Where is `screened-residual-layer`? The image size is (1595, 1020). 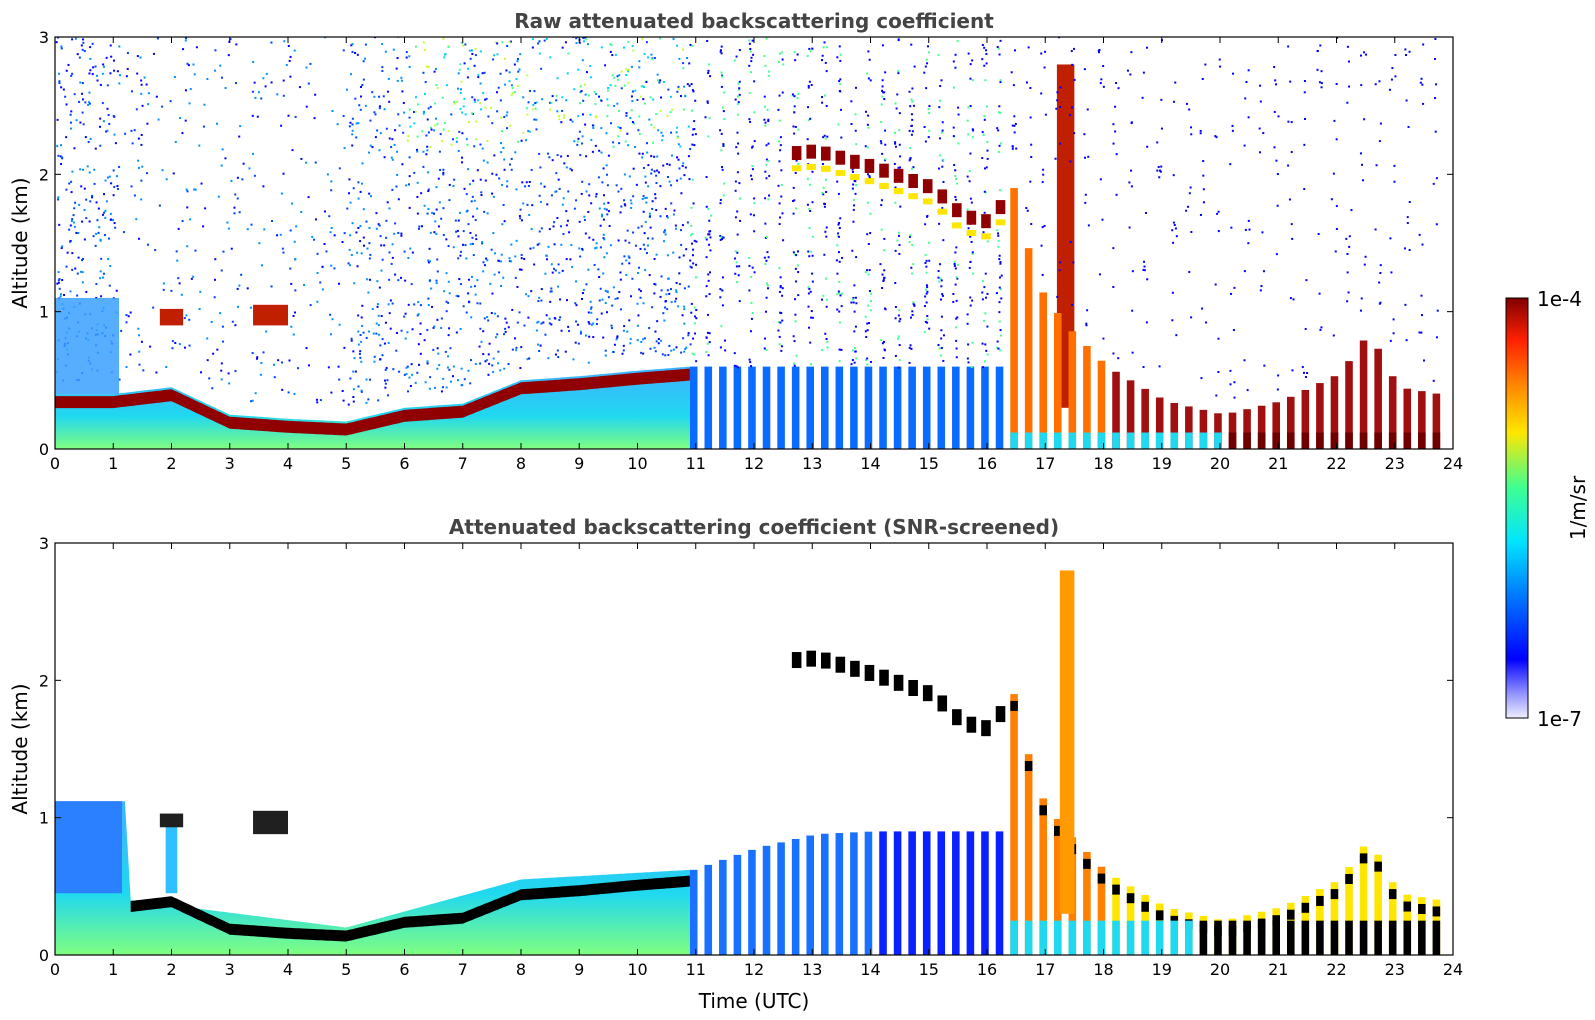
screened-residual-layer is located at coordinates (88, 847).